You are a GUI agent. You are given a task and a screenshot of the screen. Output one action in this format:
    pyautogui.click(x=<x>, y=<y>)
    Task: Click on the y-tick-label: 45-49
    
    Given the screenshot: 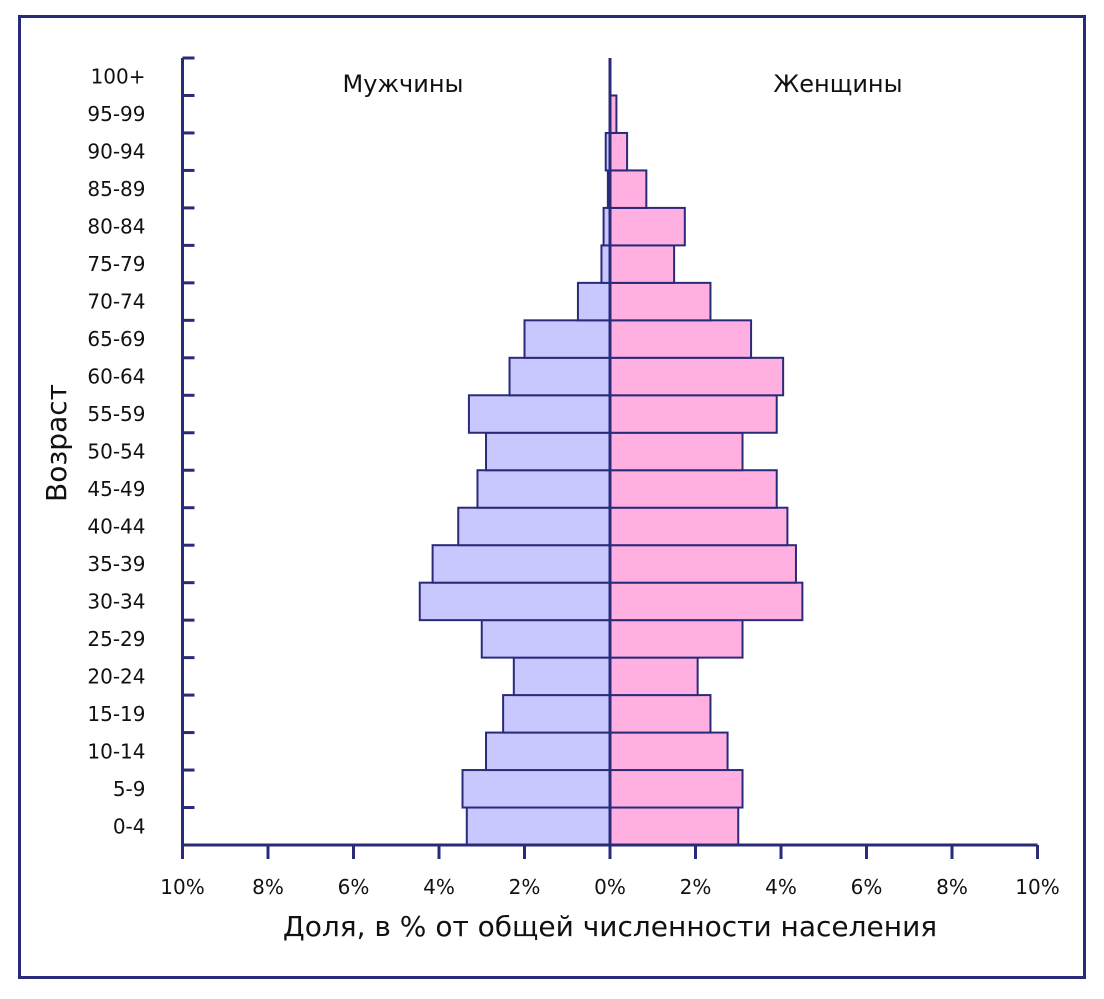 What is the action you would take?
    pyautogui.click(x=116, y=489)
    